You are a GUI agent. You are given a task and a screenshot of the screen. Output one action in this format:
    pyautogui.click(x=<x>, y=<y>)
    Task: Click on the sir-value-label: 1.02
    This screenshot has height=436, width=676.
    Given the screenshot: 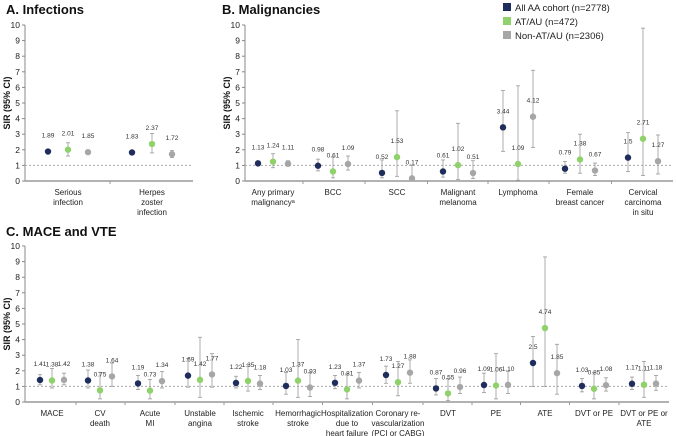 What is the action you would take?
    pyautogui.click(x=458, y=149)
    